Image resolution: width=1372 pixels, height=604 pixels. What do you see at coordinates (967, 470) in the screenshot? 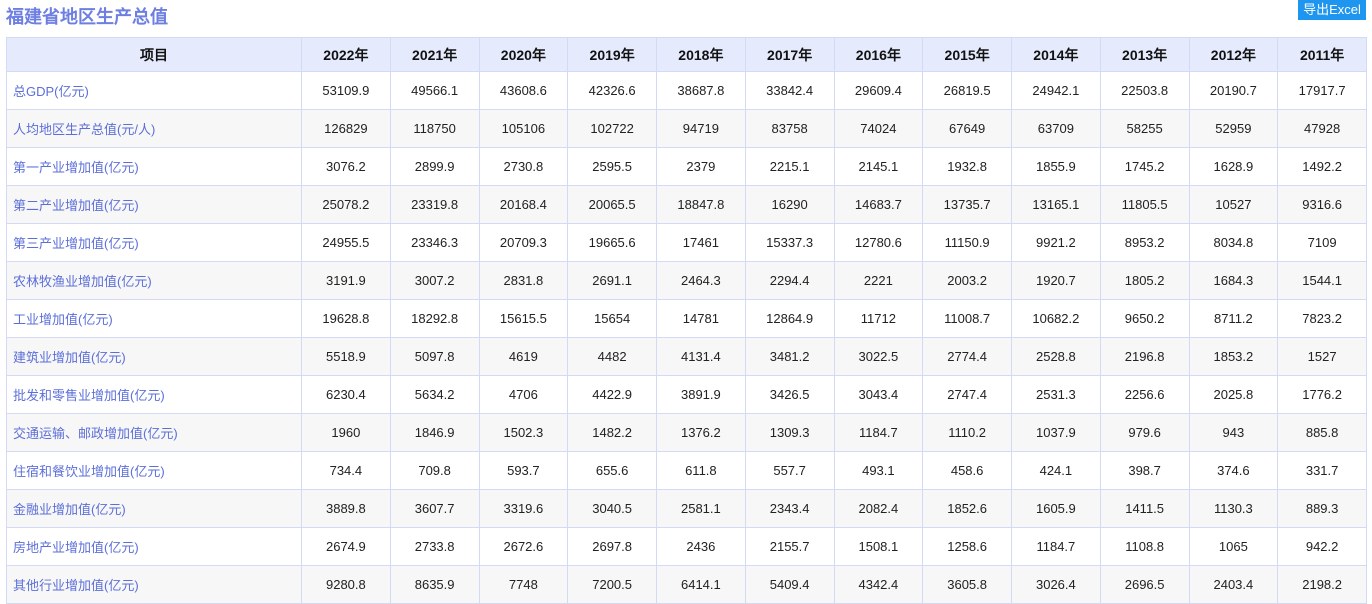
I see `table-cell: 458.6` at bounding box center [967, 470].